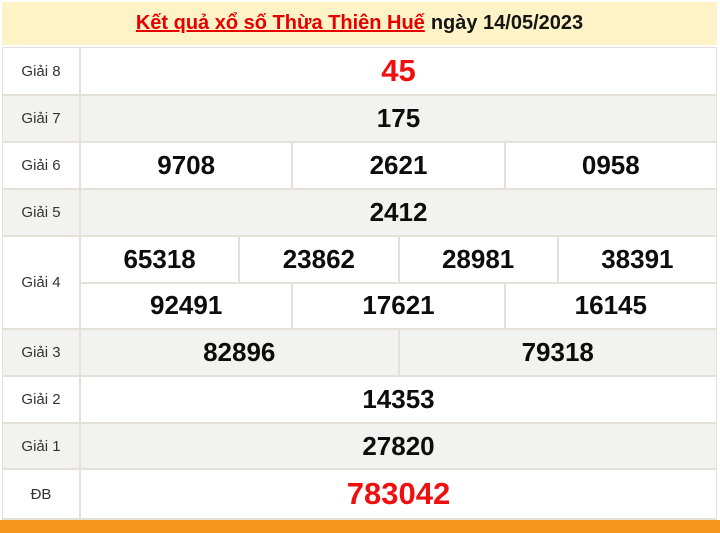 This screenshot has height=533, width=720. I want to click on prize-label: Giải 4, so click(42, 282).